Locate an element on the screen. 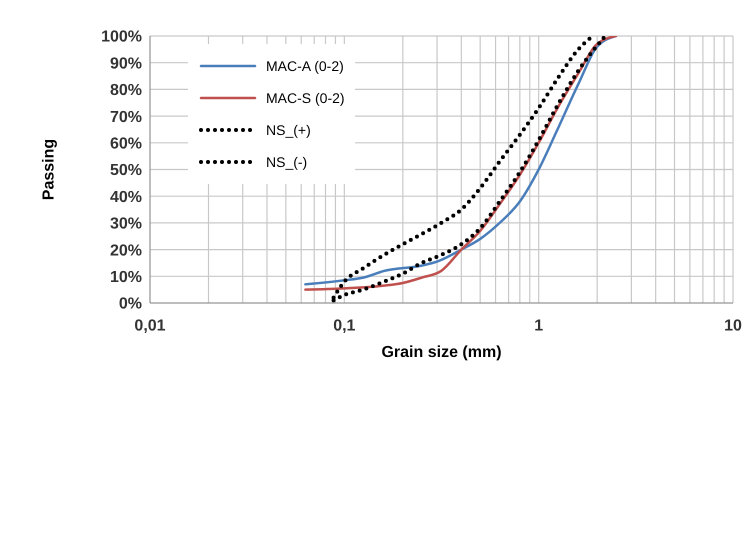  legend-label: MAC-A (0-2) is located at coordinates (305, 66).